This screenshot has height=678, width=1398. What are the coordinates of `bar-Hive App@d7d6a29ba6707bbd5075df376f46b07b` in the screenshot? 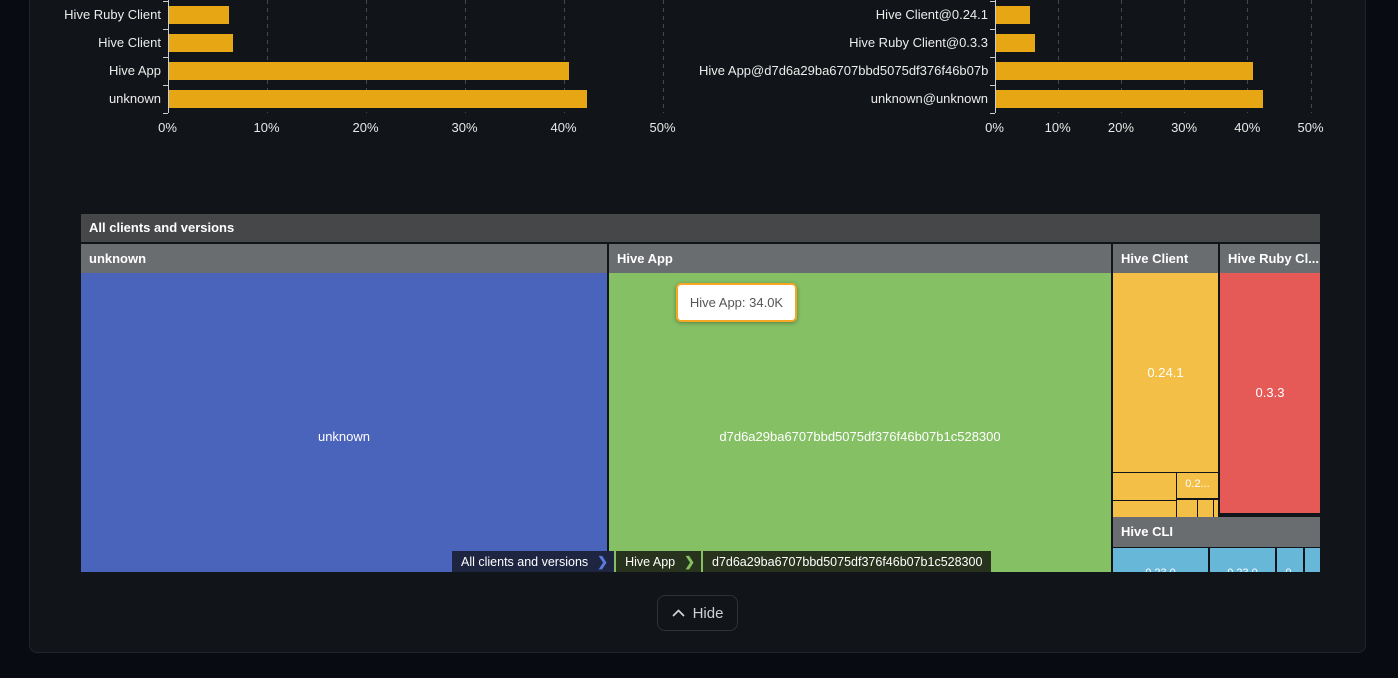 It's located at (1124, 71).